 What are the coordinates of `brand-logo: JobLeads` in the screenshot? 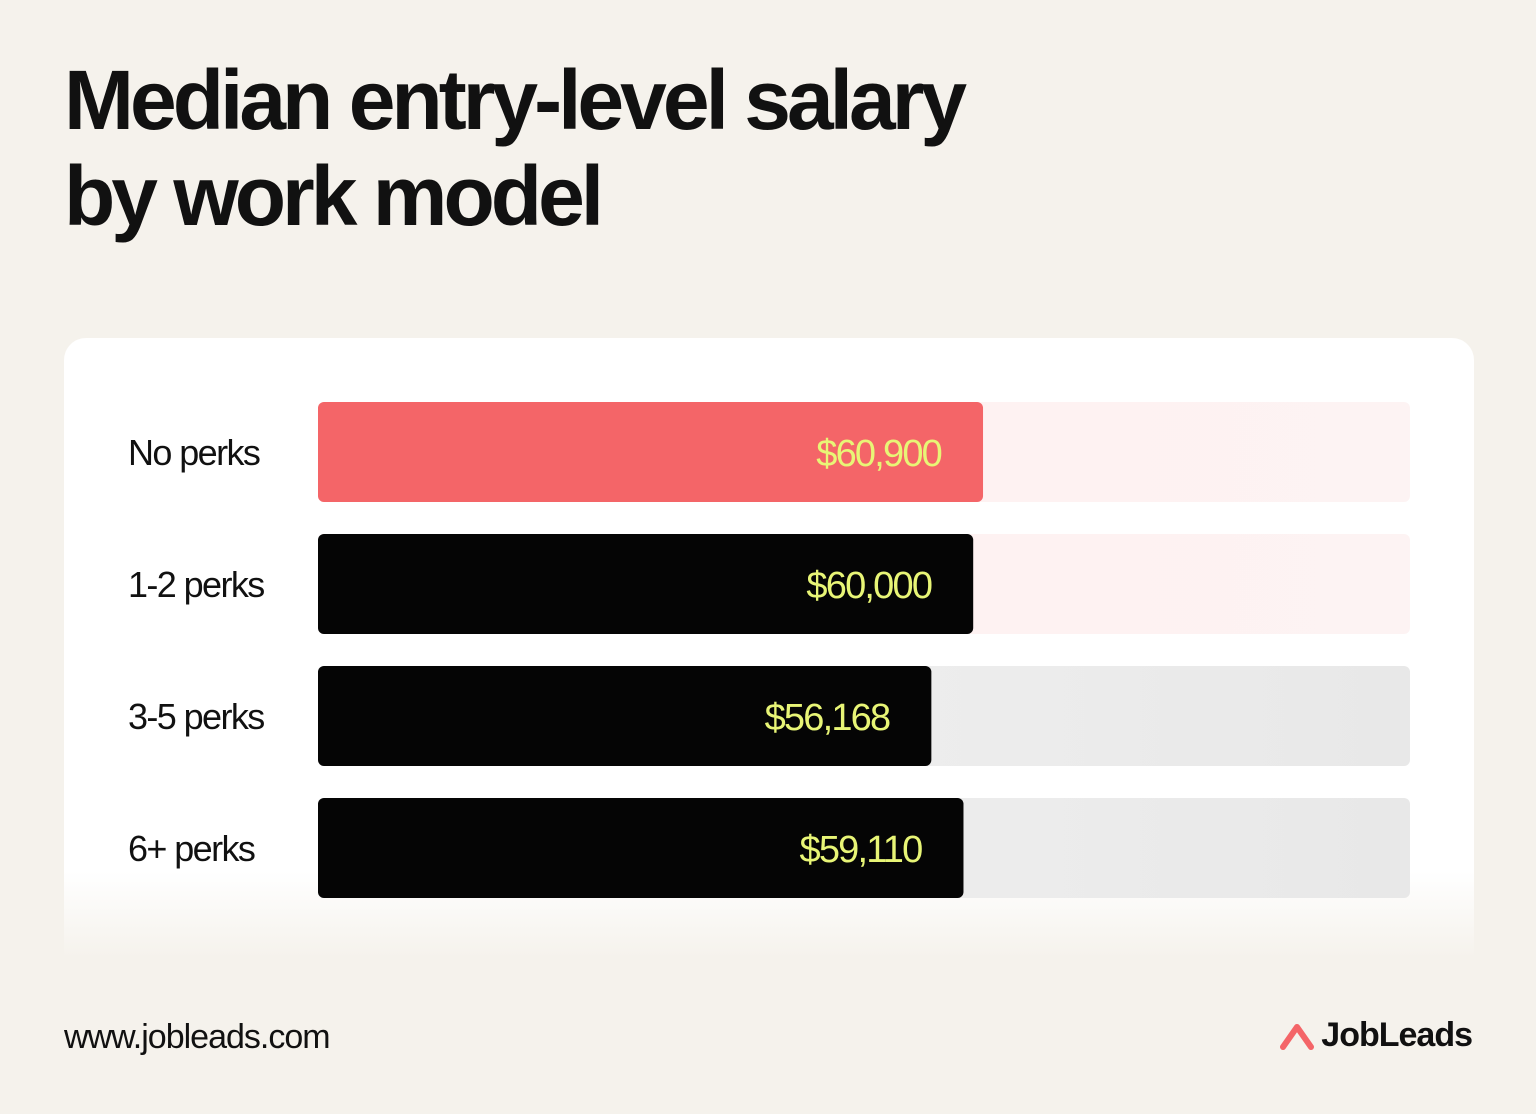 It's located at (1376, 1035).